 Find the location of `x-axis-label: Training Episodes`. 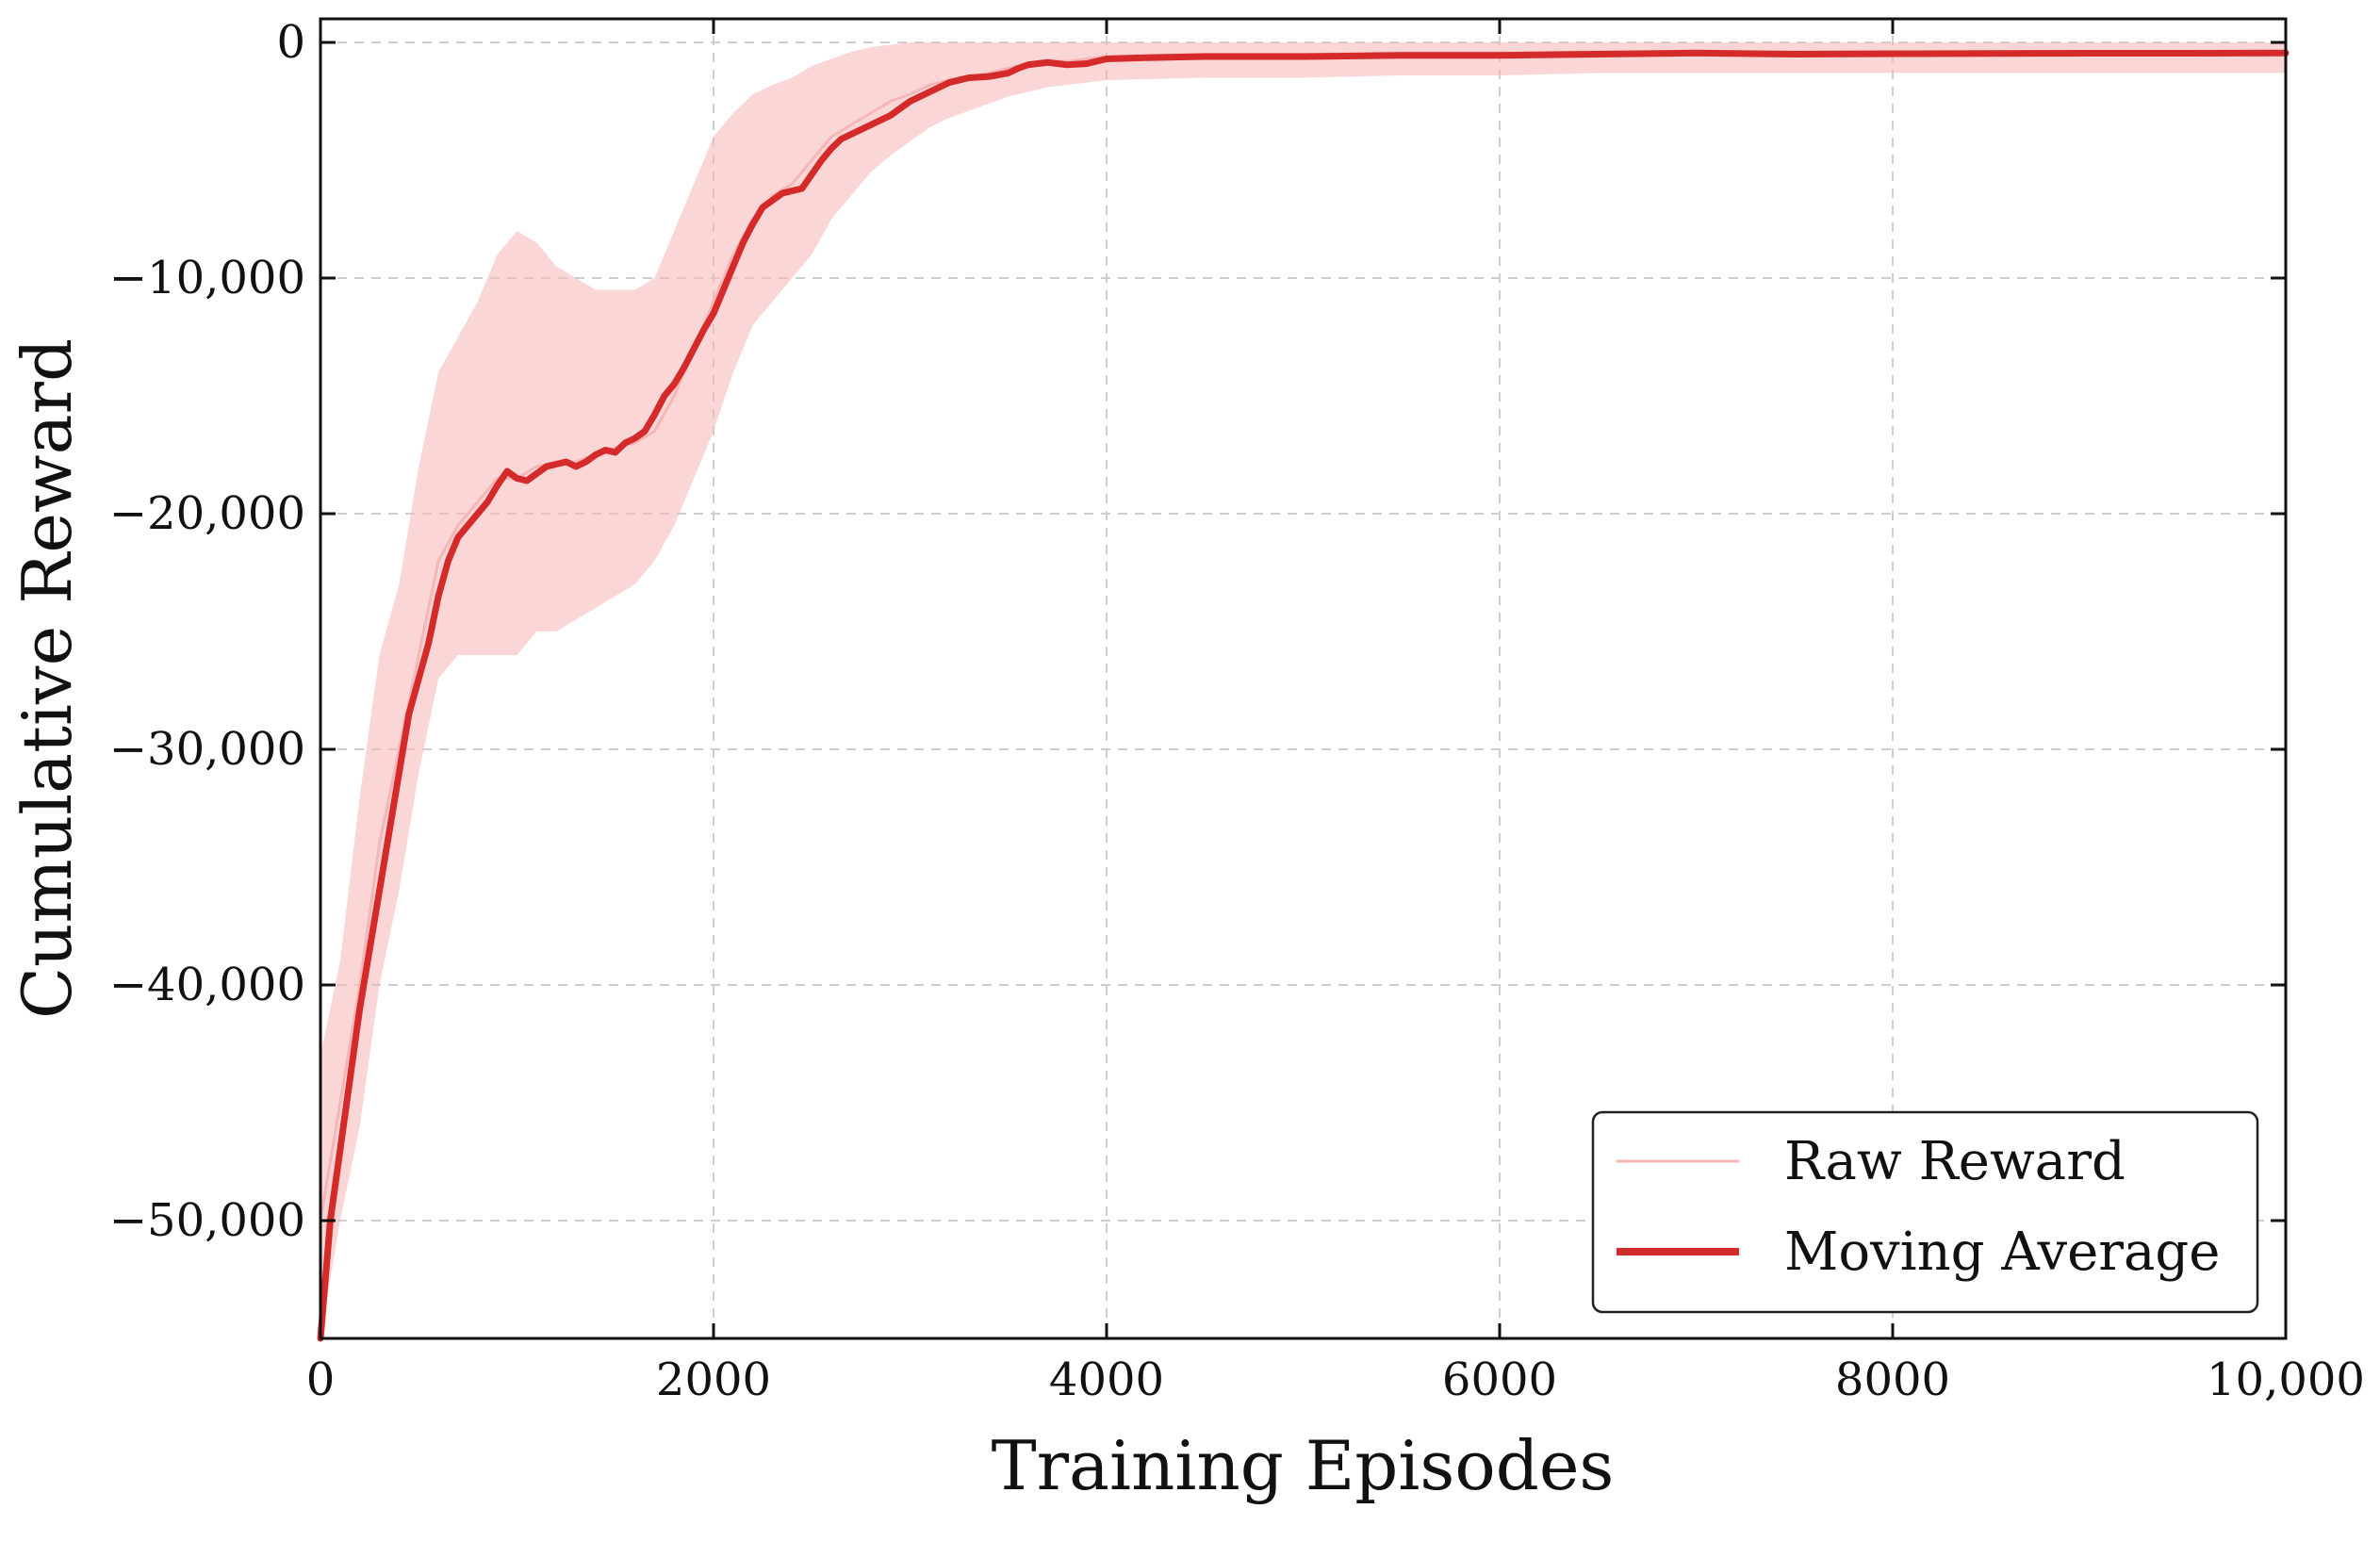

x-axis-label: Training Episodes is located at coordinates (1303, 1465).